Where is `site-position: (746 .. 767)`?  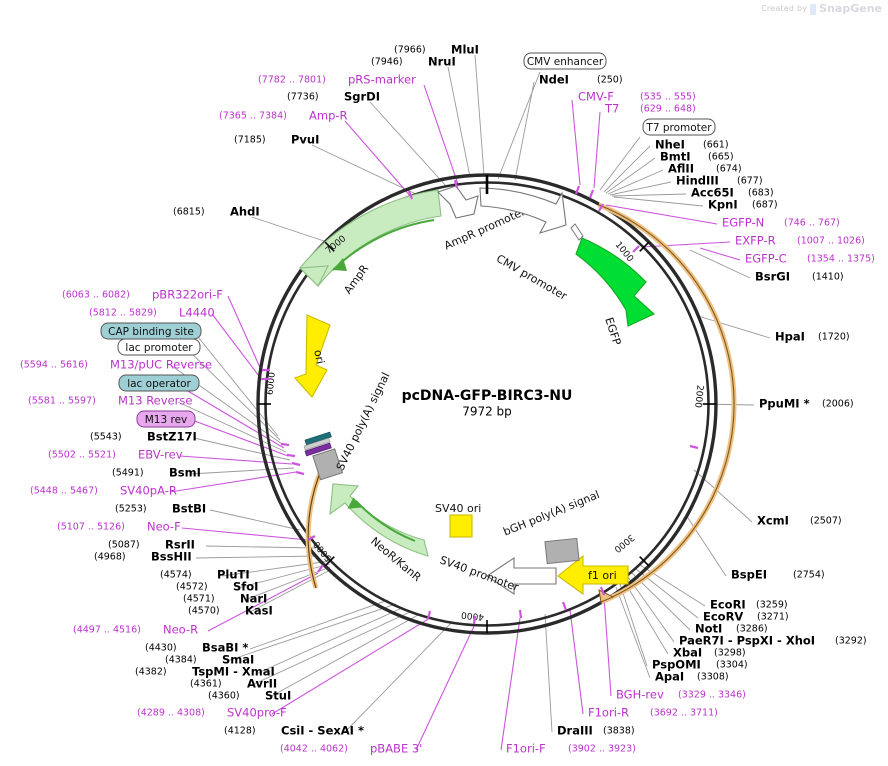
site-position: (746 .. 767) is located at coordinates (812, 223).